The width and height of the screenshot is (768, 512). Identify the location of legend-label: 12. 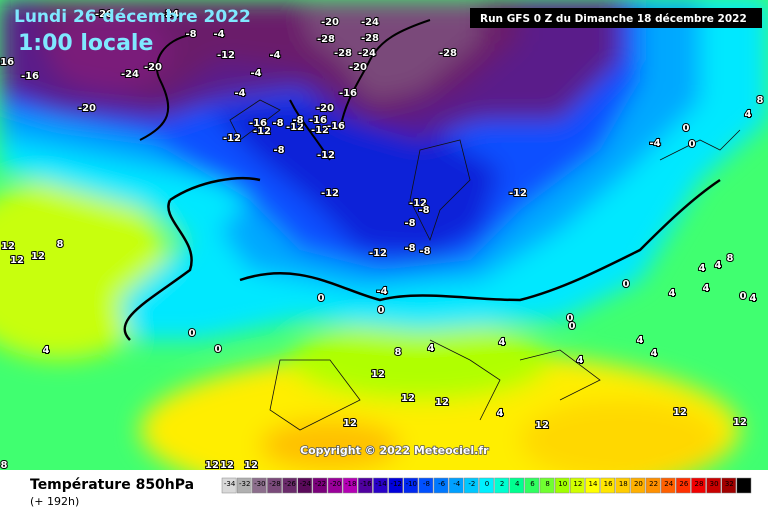
(577, 484).